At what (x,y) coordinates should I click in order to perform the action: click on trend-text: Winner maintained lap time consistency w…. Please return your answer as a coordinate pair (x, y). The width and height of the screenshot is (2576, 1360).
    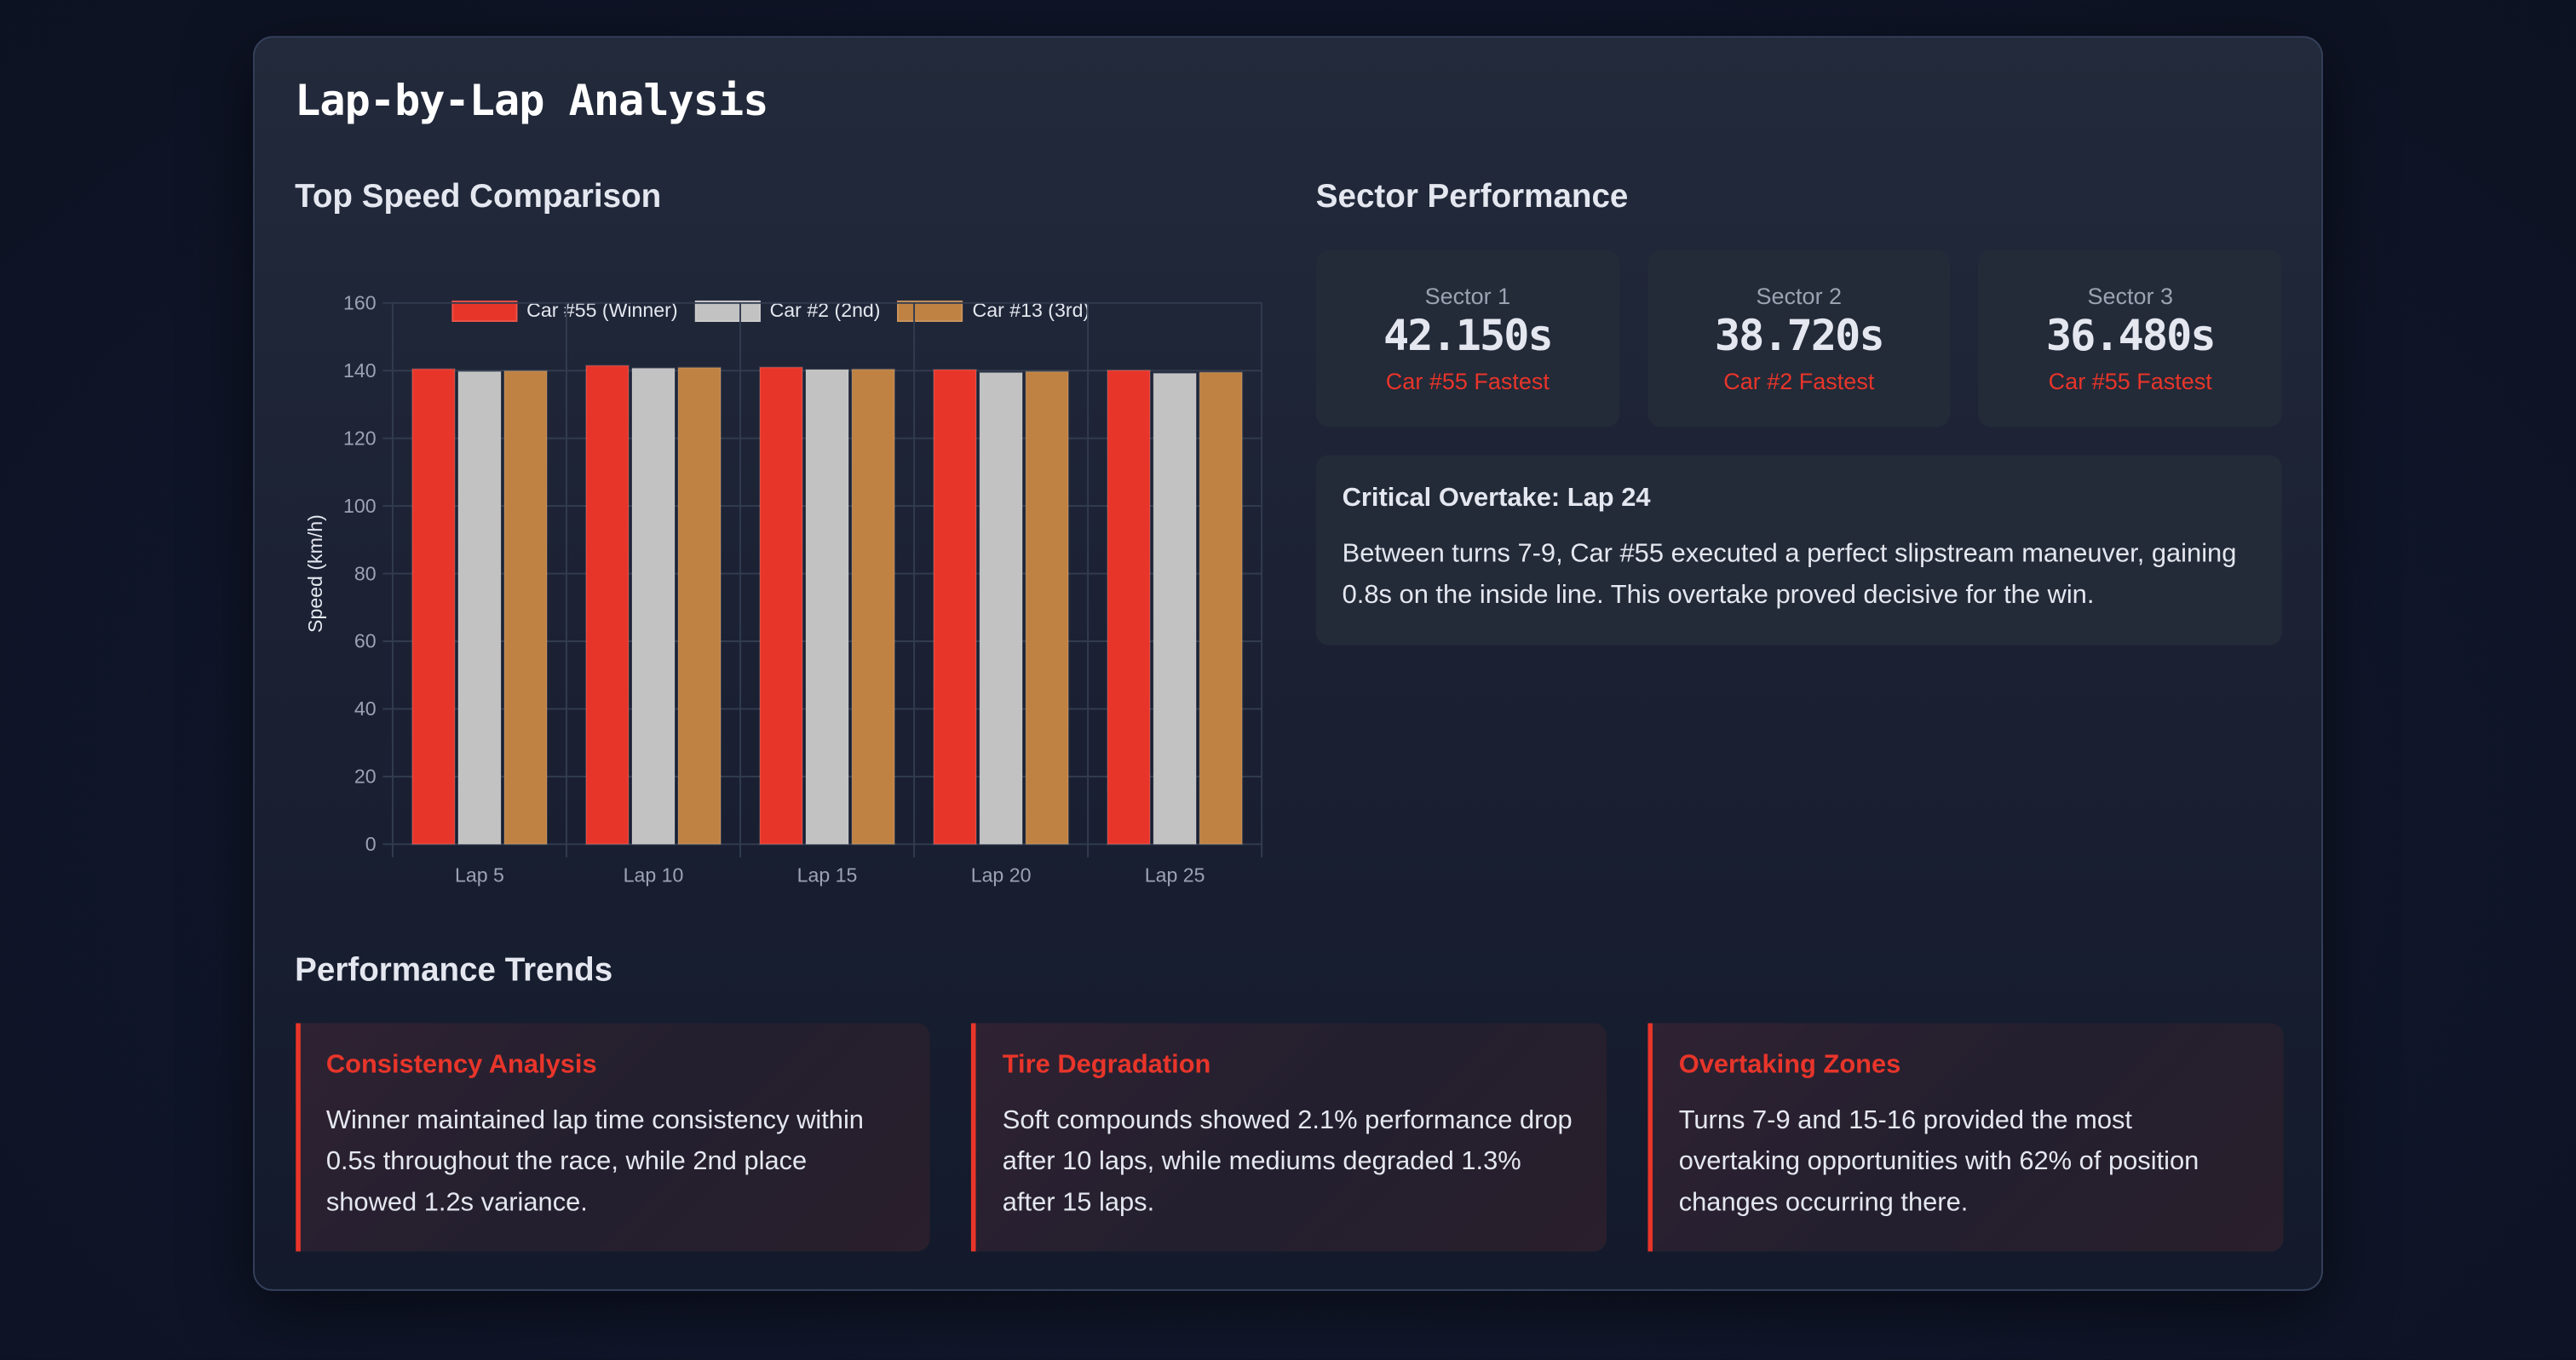
    Looking at the image, I should click on (594, 1162).